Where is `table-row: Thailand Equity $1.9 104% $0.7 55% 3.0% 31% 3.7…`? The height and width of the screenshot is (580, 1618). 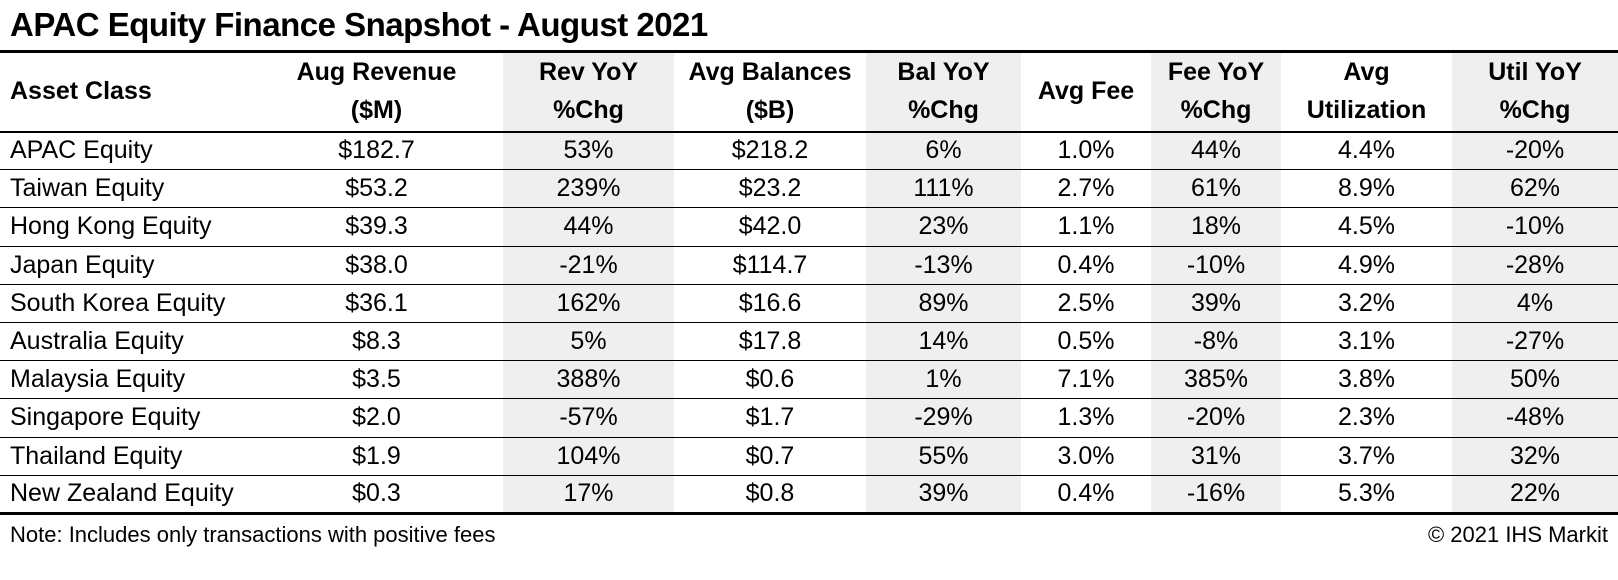 table-row: Thailand Equity $1.9 104% $0.7 55% 3.0% 31% 3.7… is located at coordinates (809, 456).